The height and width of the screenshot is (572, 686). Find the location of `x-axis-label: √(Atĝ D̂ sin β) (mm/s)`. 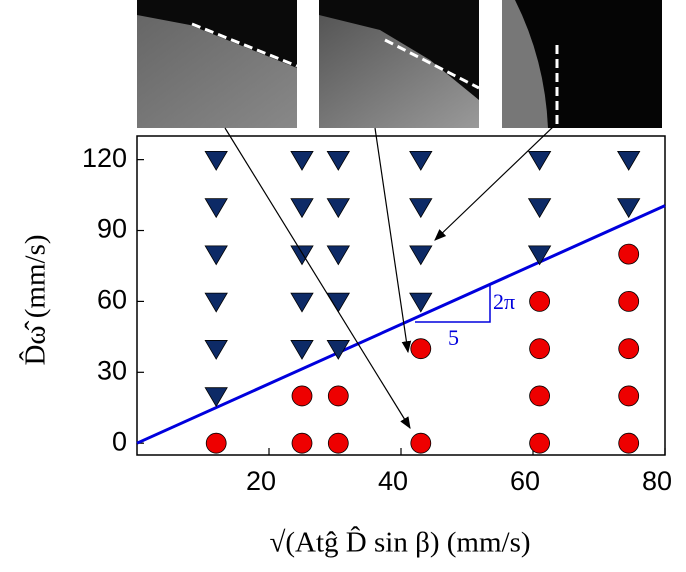

x-axis-label: √(Atĝ D̂ sin β) (mm/s) is located at coordinates (399, 542).